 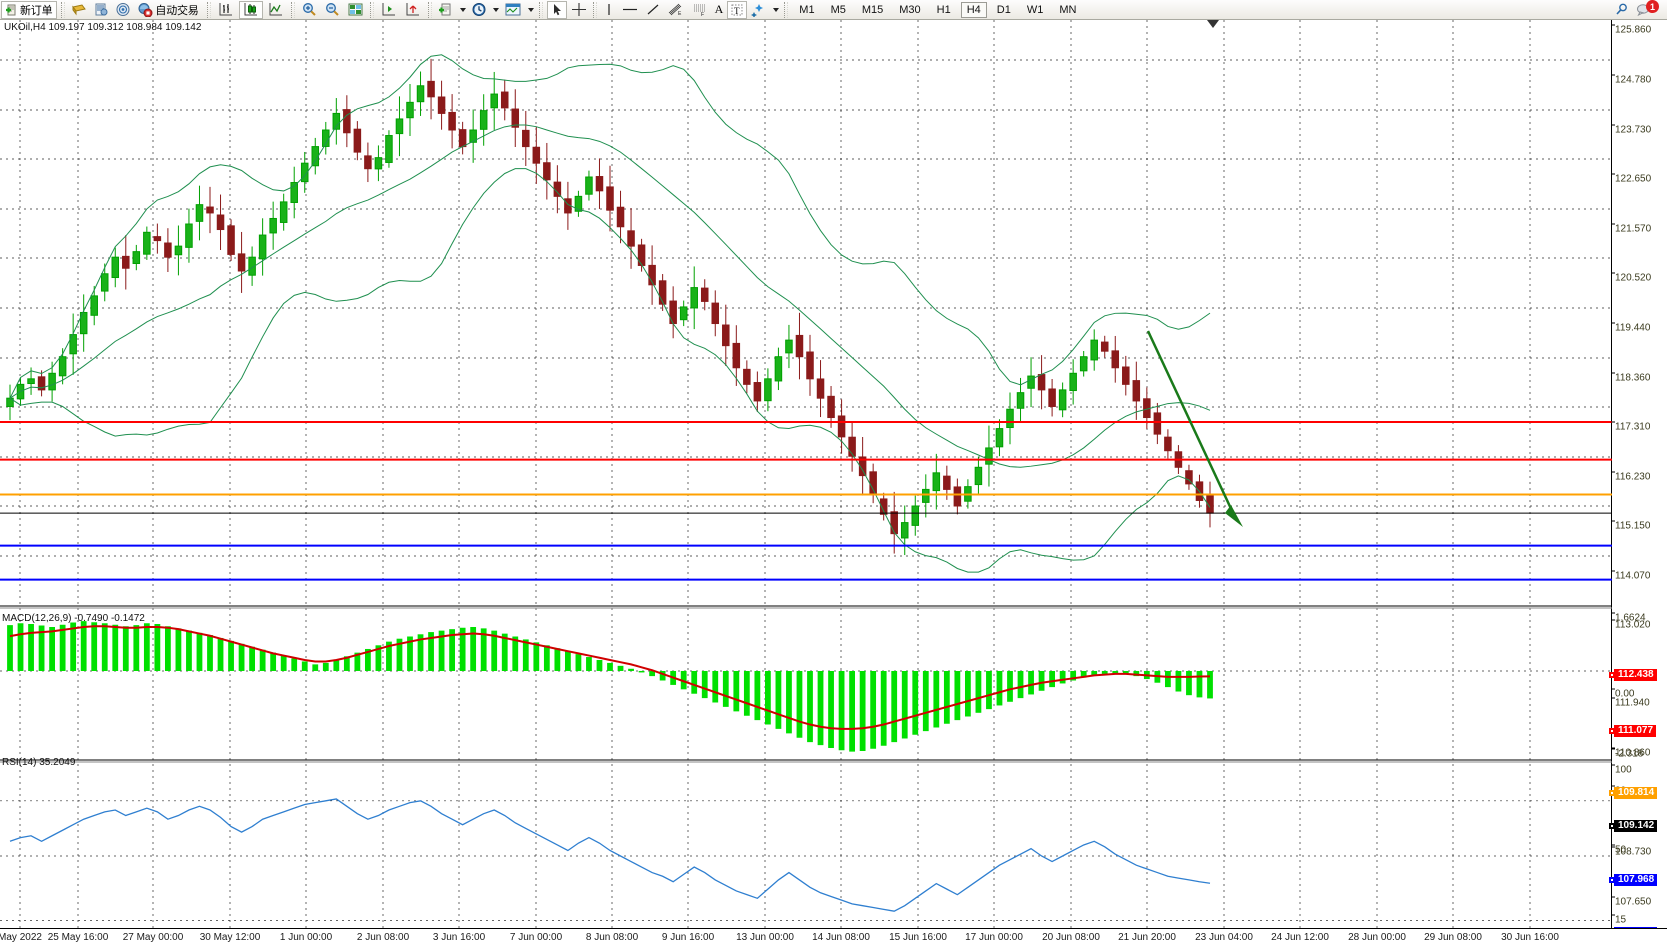 I want to click on cursor-tool-button, so click(x=556, y=9).